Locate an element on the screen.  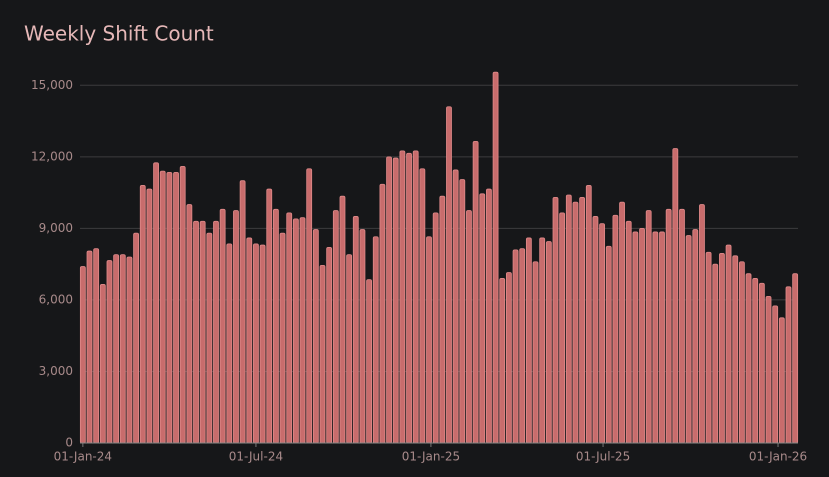
y-tick-label: 12,000 is located at coordinates (52, 156).